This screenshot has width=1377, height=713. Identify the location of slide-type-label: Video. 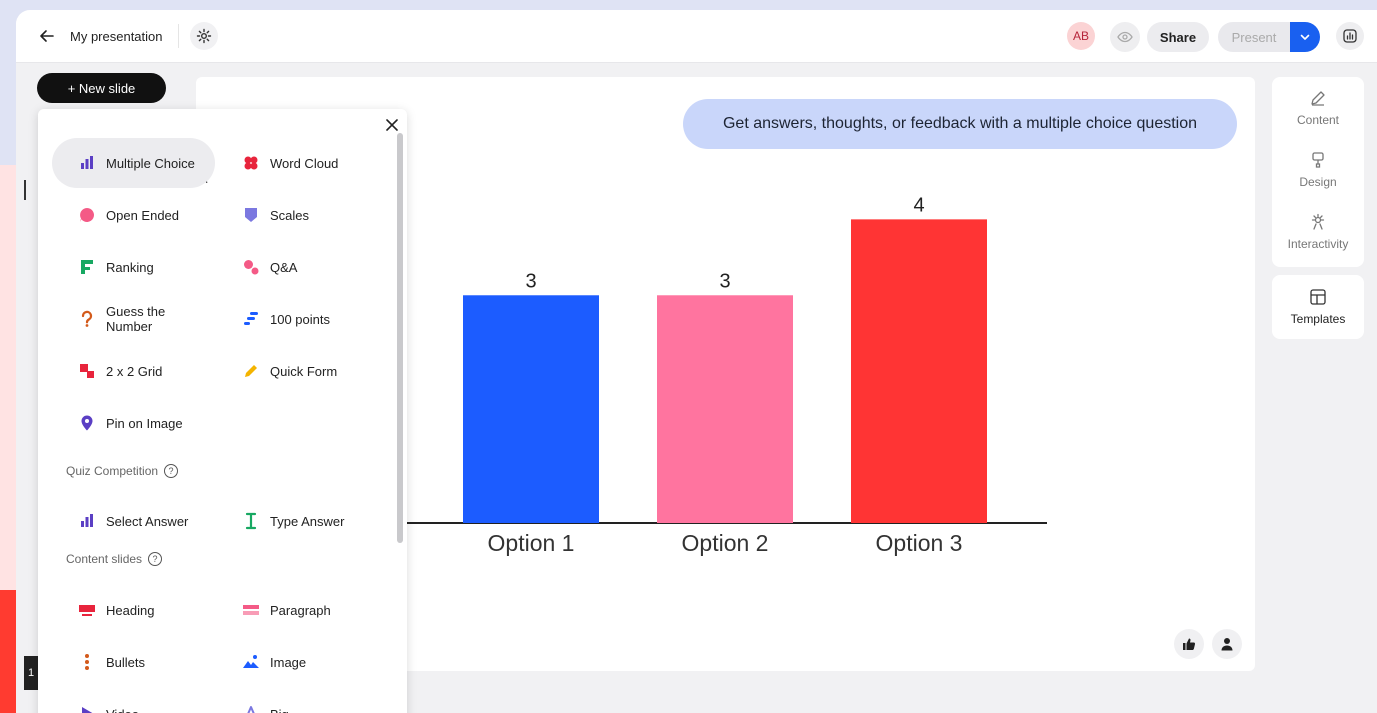
(122, 710).